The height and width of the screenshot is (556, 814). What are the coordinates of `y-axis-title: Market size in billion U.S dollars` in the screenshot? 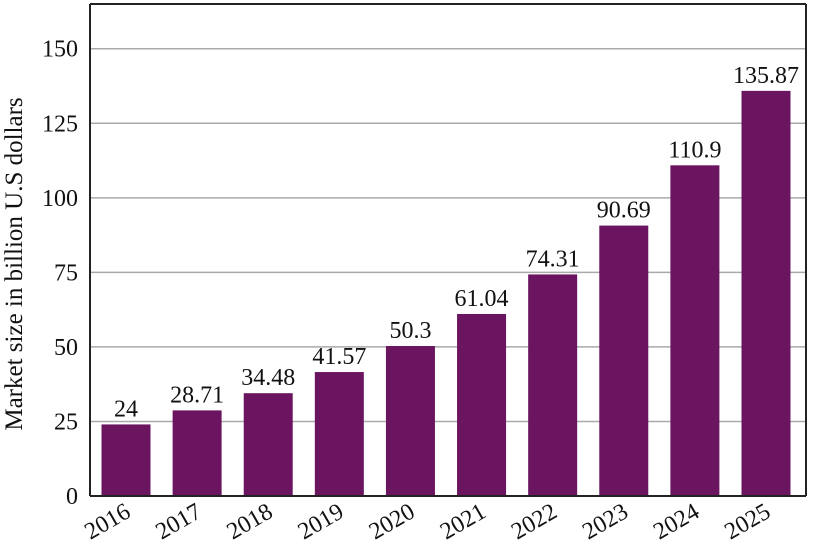 It's located at (14, 263).